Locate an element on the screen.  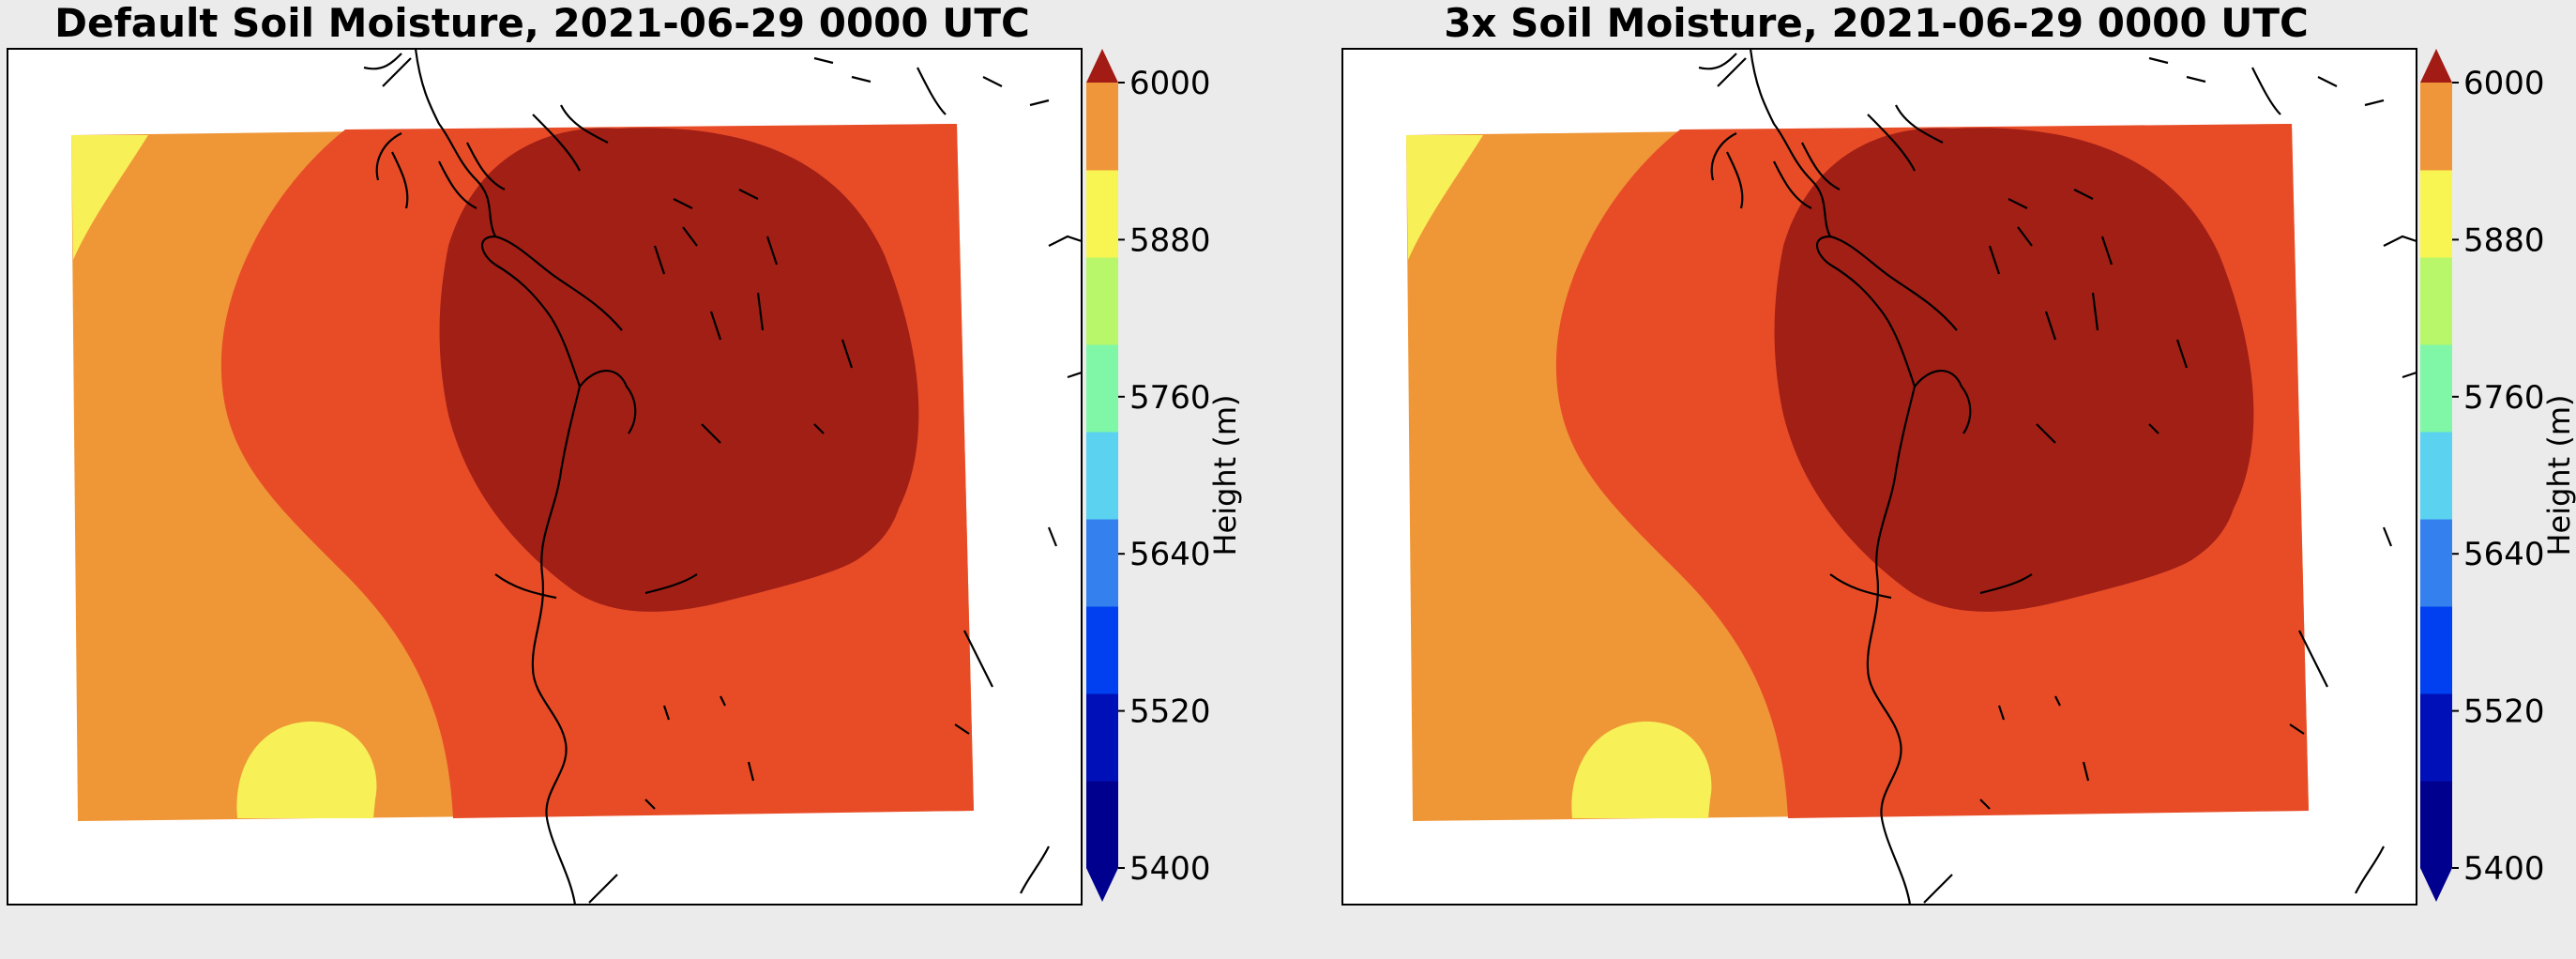
colorbar-extend-high-default is located at coordinates (1102, 66).